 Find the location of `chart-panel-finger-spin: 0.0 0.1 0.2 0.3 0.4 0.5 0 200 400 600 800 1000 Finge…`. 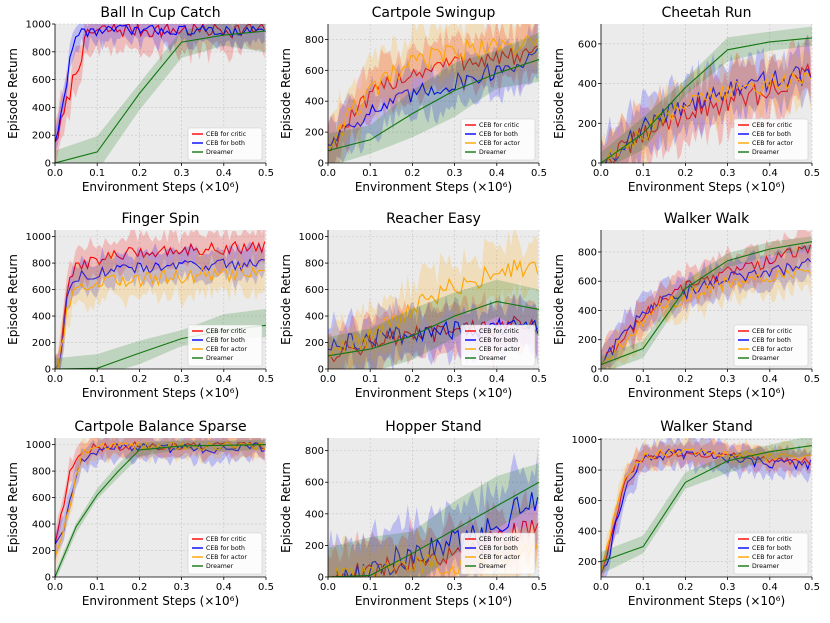

chart-panel-finger-spin: 0.0 0.1 0.2 0.3 0.4 0.5 0 200 400 600 800 1000 Finge… is located at coordinates (140, 305).